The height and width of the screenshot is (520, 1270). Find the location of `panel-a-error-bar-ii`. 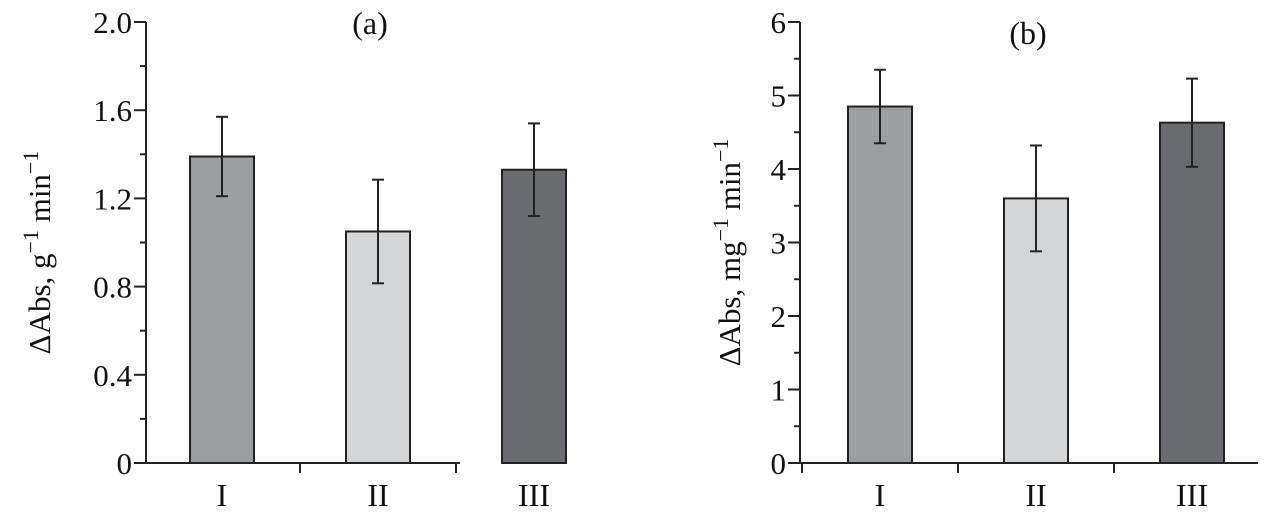

panel-a-error-bar-ii is located at coordinates (378, 231).